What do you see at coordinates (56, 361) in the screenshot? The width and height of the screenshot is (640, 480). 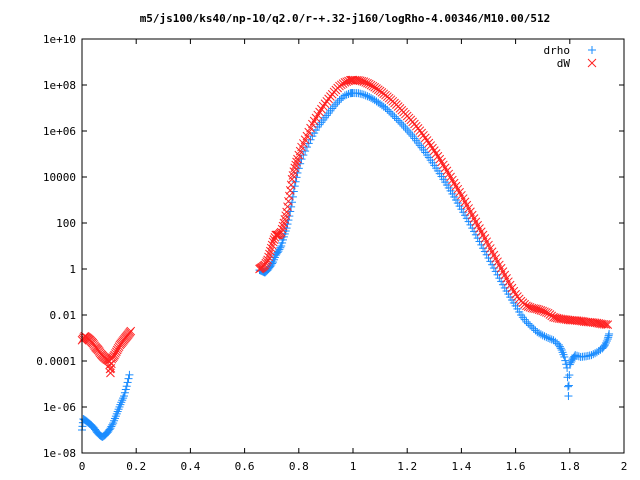 I see `y-tick-label: 0.0001` at bounding box center [56, 361].